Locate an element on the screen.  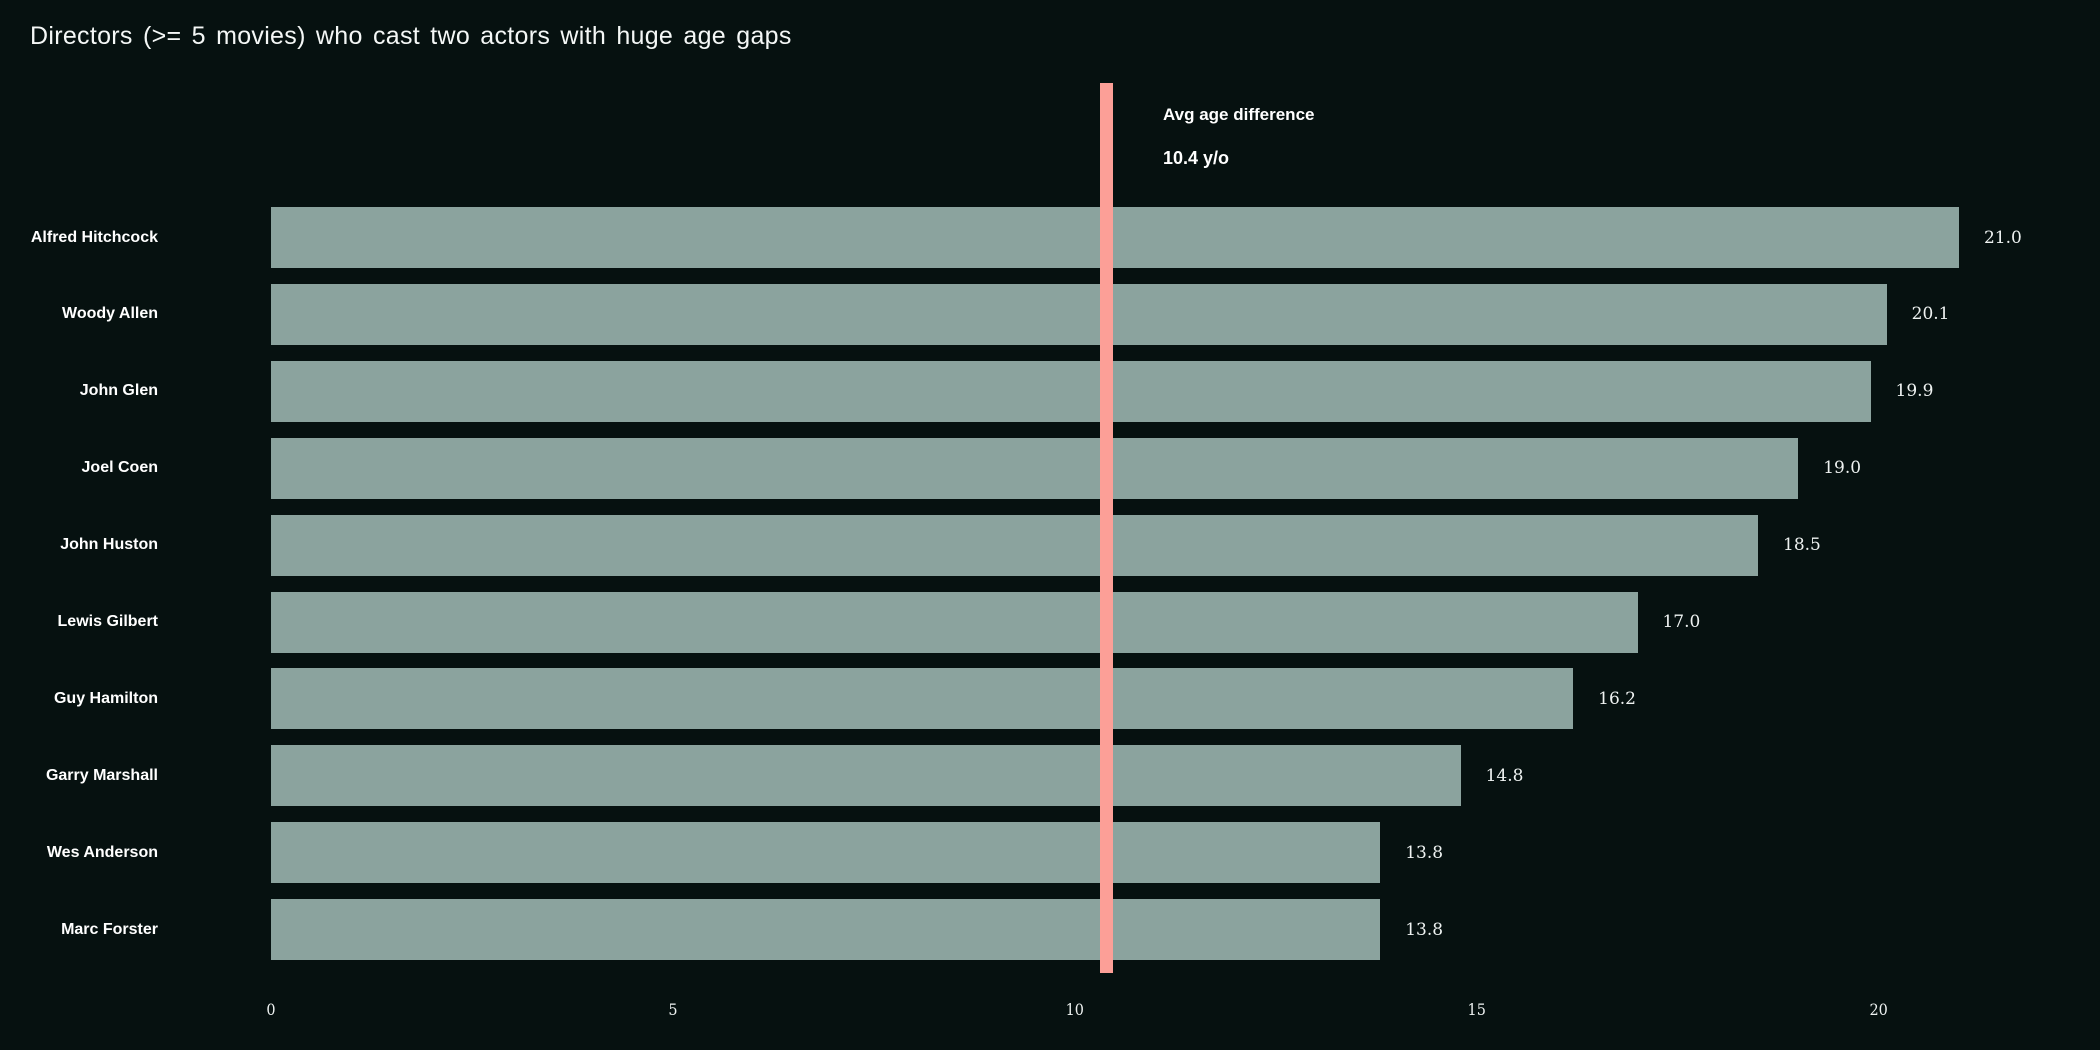
value-label: 19.0 is located at coordinates (1842, 468).